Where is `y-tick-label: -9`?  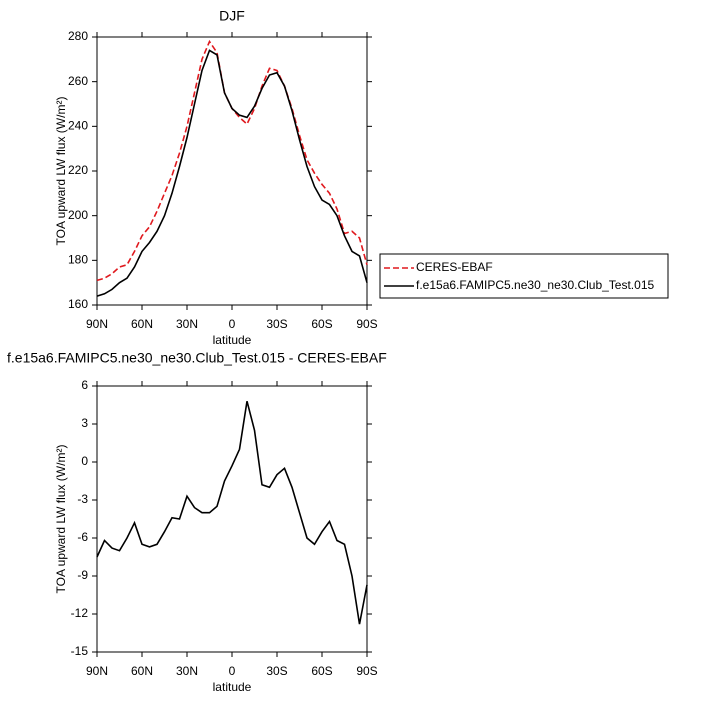
y-tick-label: -9 is located at coordinates (82, 575).